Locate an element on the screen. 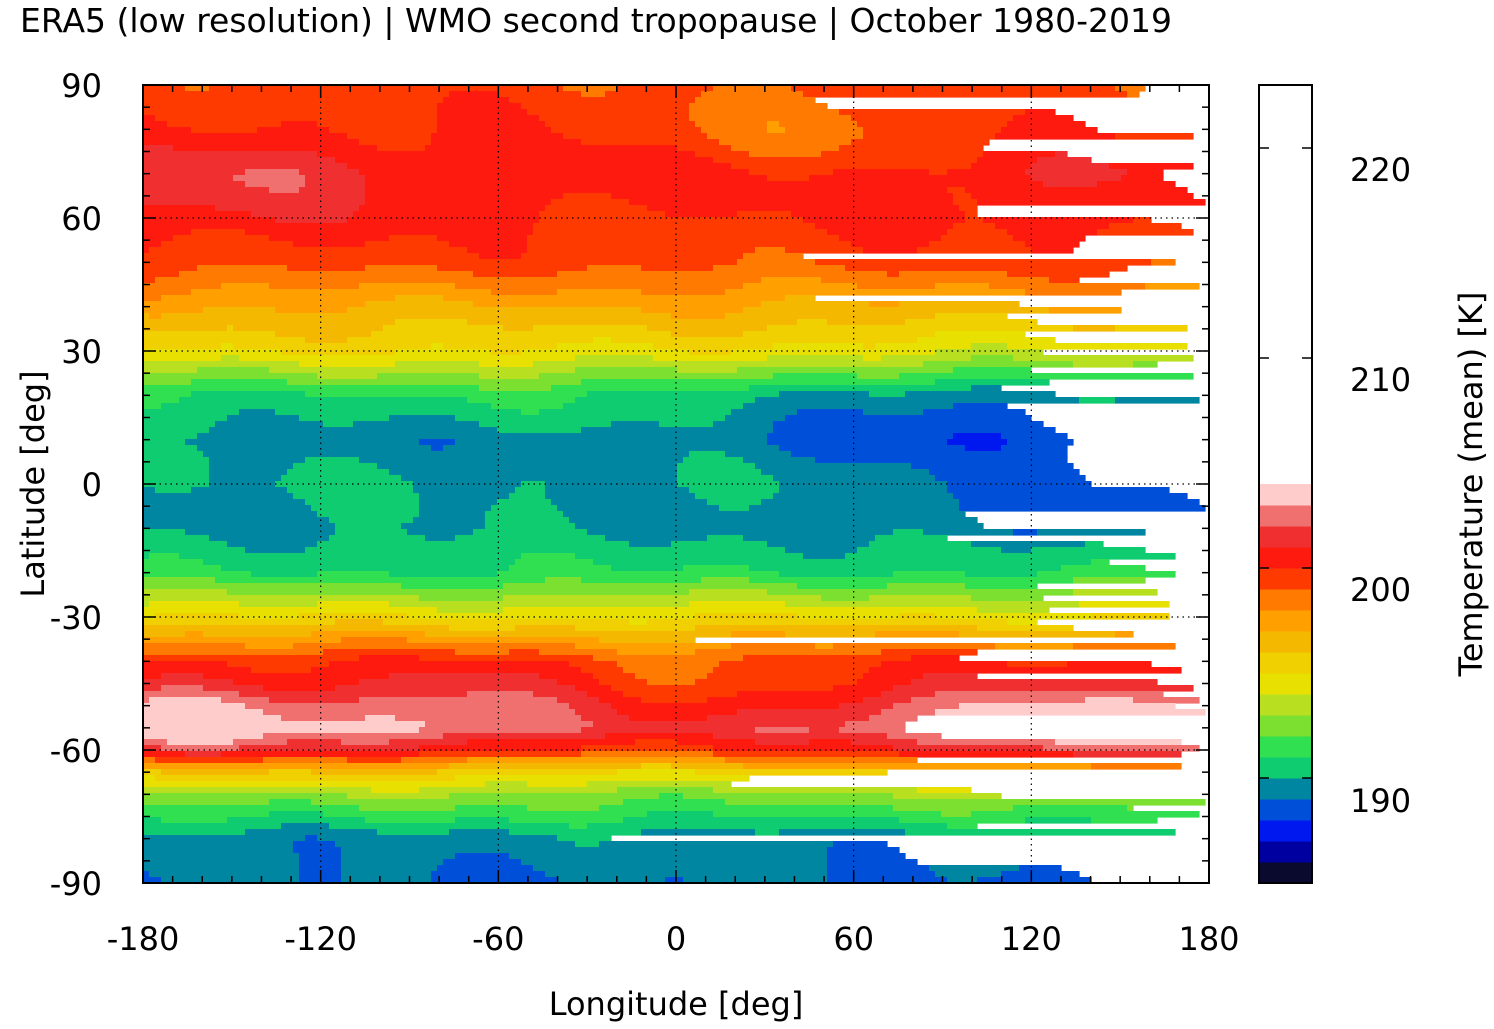 The width and height of the screenshot is (1494, 1029). y-axis-label: Latitude [deg] is located at coordinates (33, 483).